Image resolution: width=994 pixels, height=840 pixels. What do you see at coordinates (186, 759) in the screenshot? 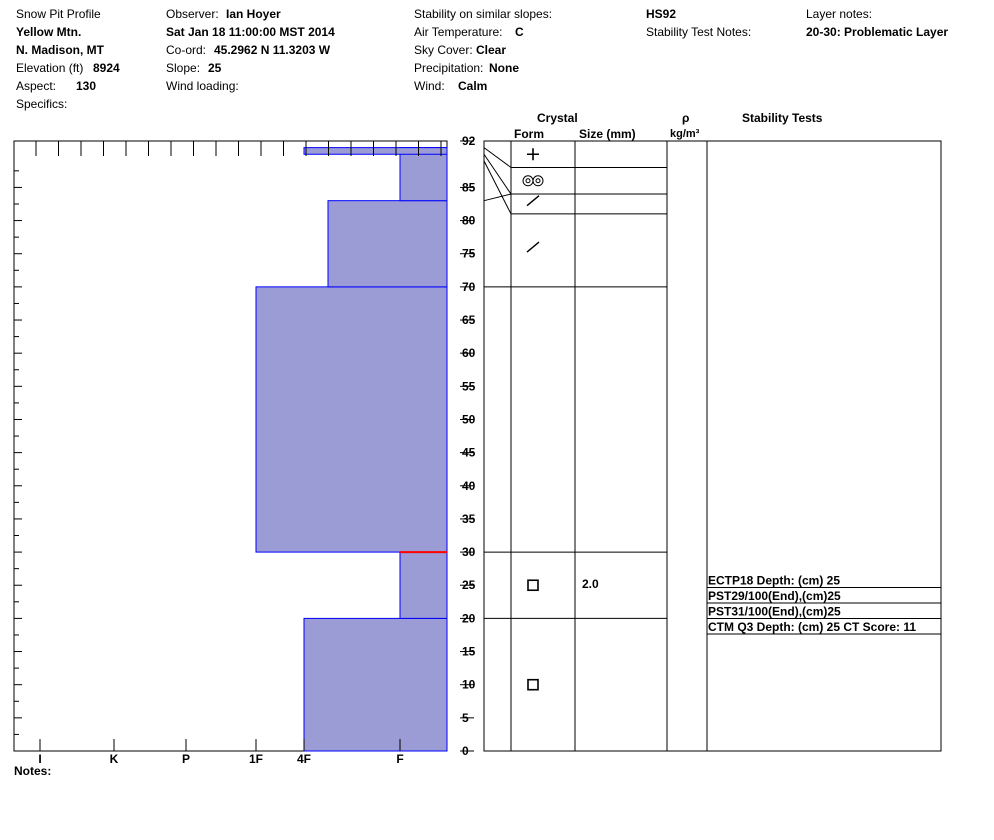
I see `hardness-label: P` at bounding box center [186, 759].